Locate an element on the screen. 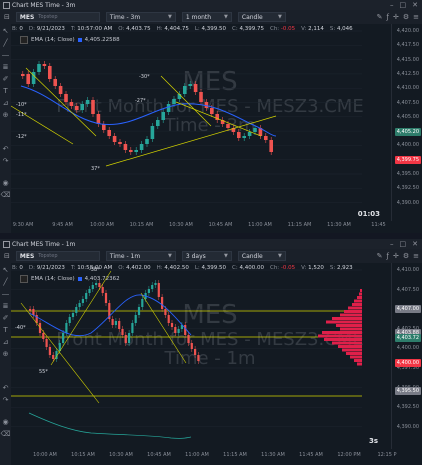 This screenshot has height=465, width=422. ema-color-icon is located at coordinates (79, 279).